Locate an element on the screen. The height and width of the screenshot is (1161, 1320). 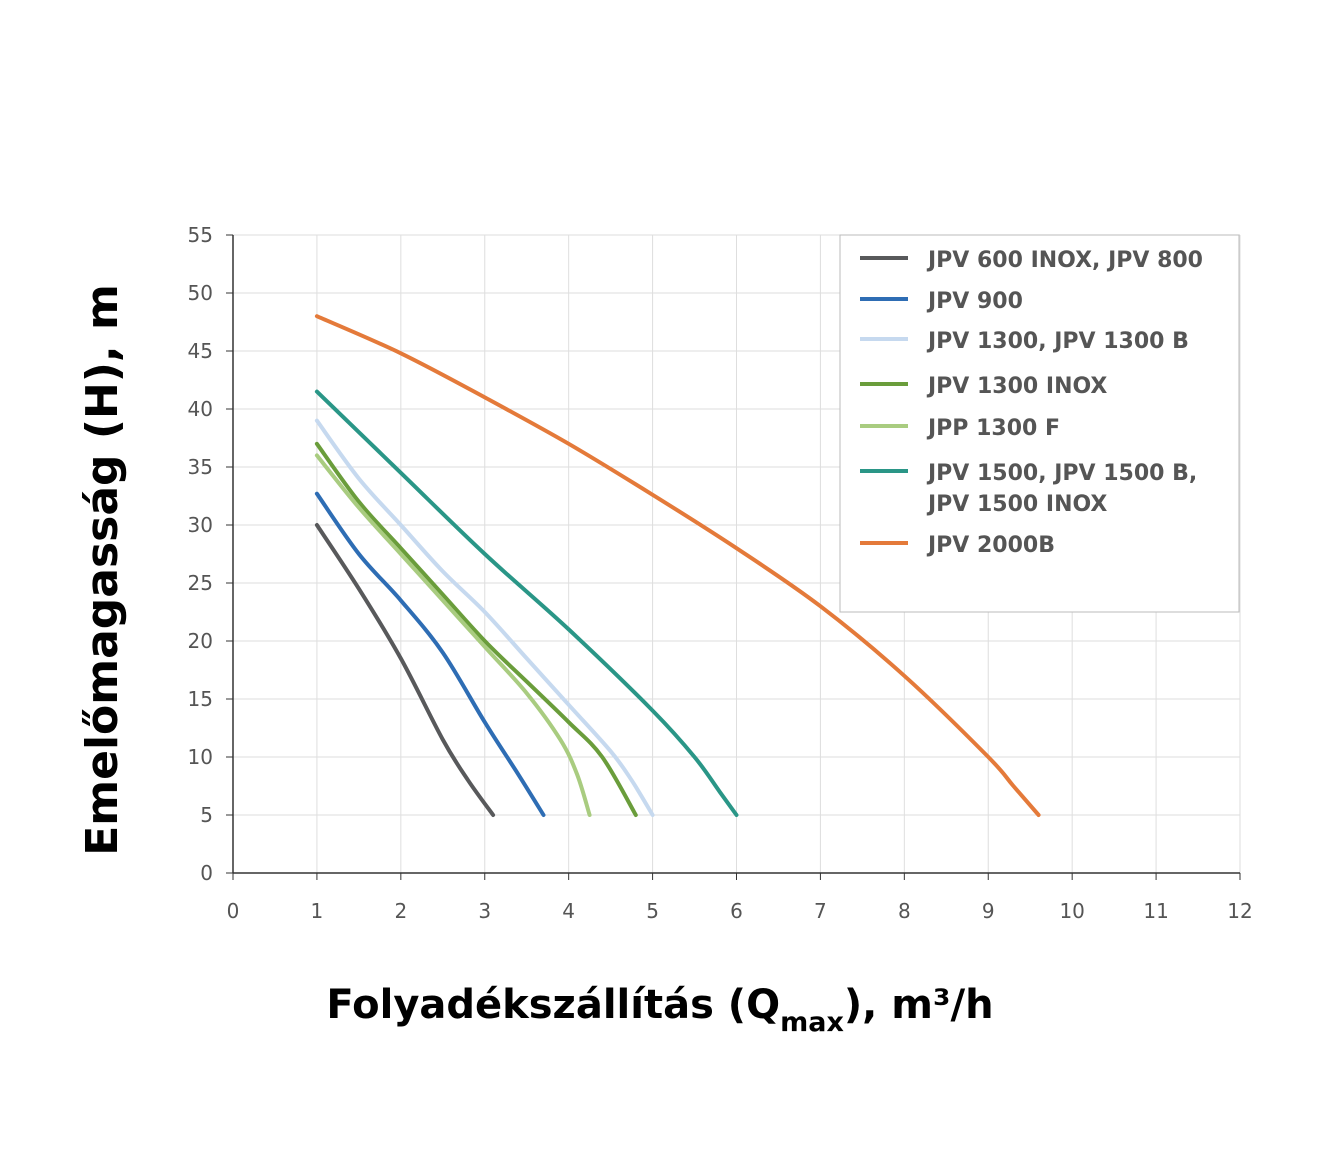
x-tick-label: 6 is located at coordinates (736, 911).